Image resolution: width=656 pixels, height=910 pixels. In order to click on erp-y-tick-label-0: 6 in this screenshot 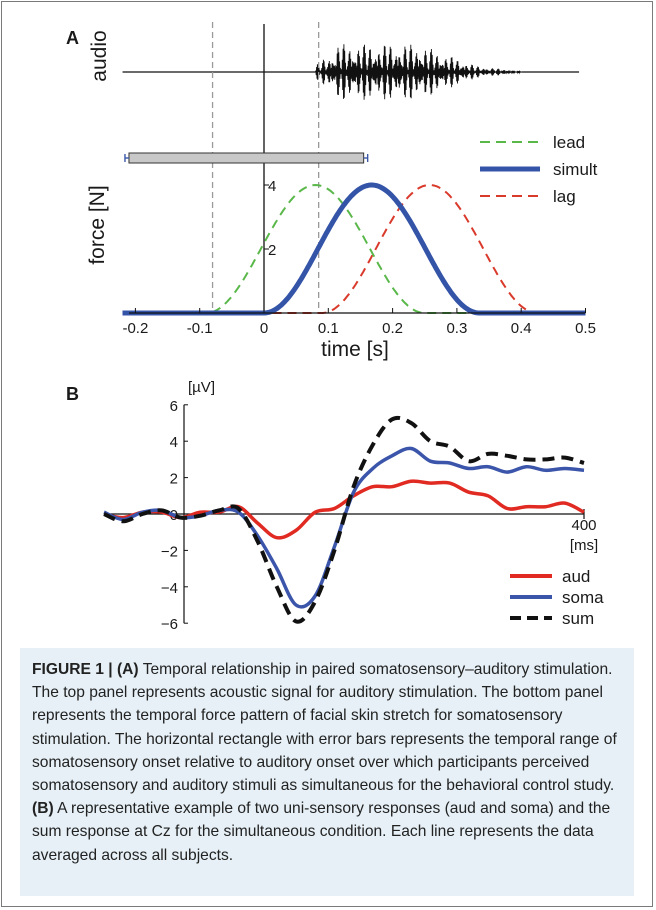, I will do `click(174, 406)`.